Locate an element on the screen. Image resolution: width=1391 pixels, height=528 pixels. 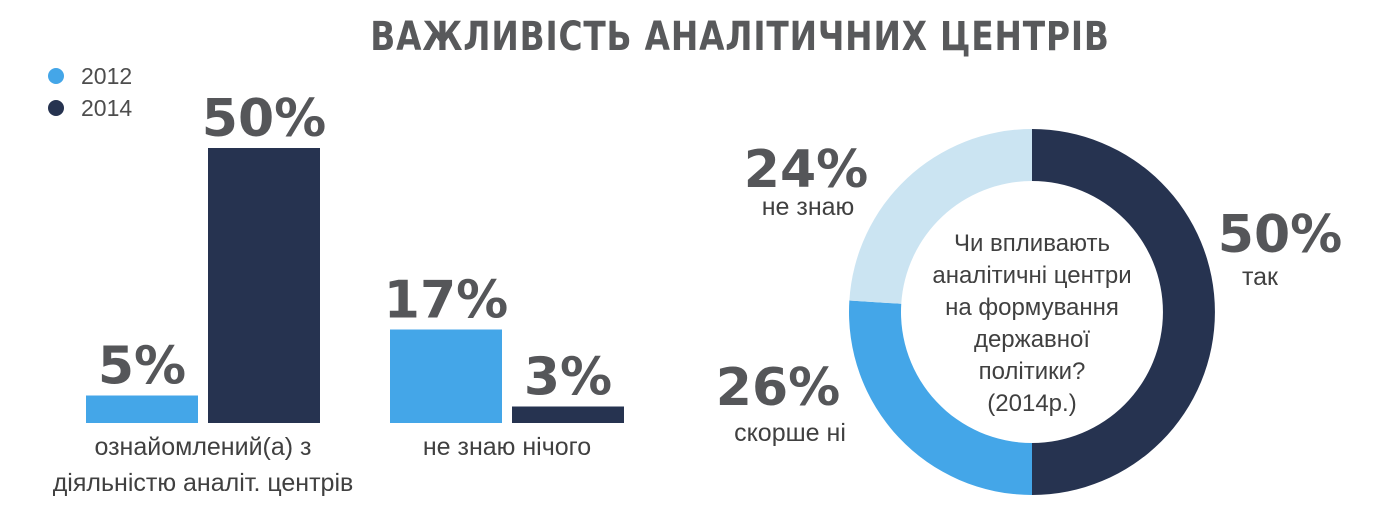
bar-value-label-2014-0: 50% is located at coordinates (264, 119).